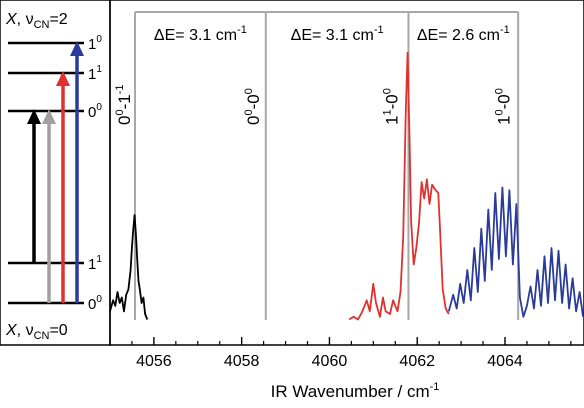  Describe the element at coordinates (49, 206) in the screenshot. I see `transition-arrow-grey` at that location.